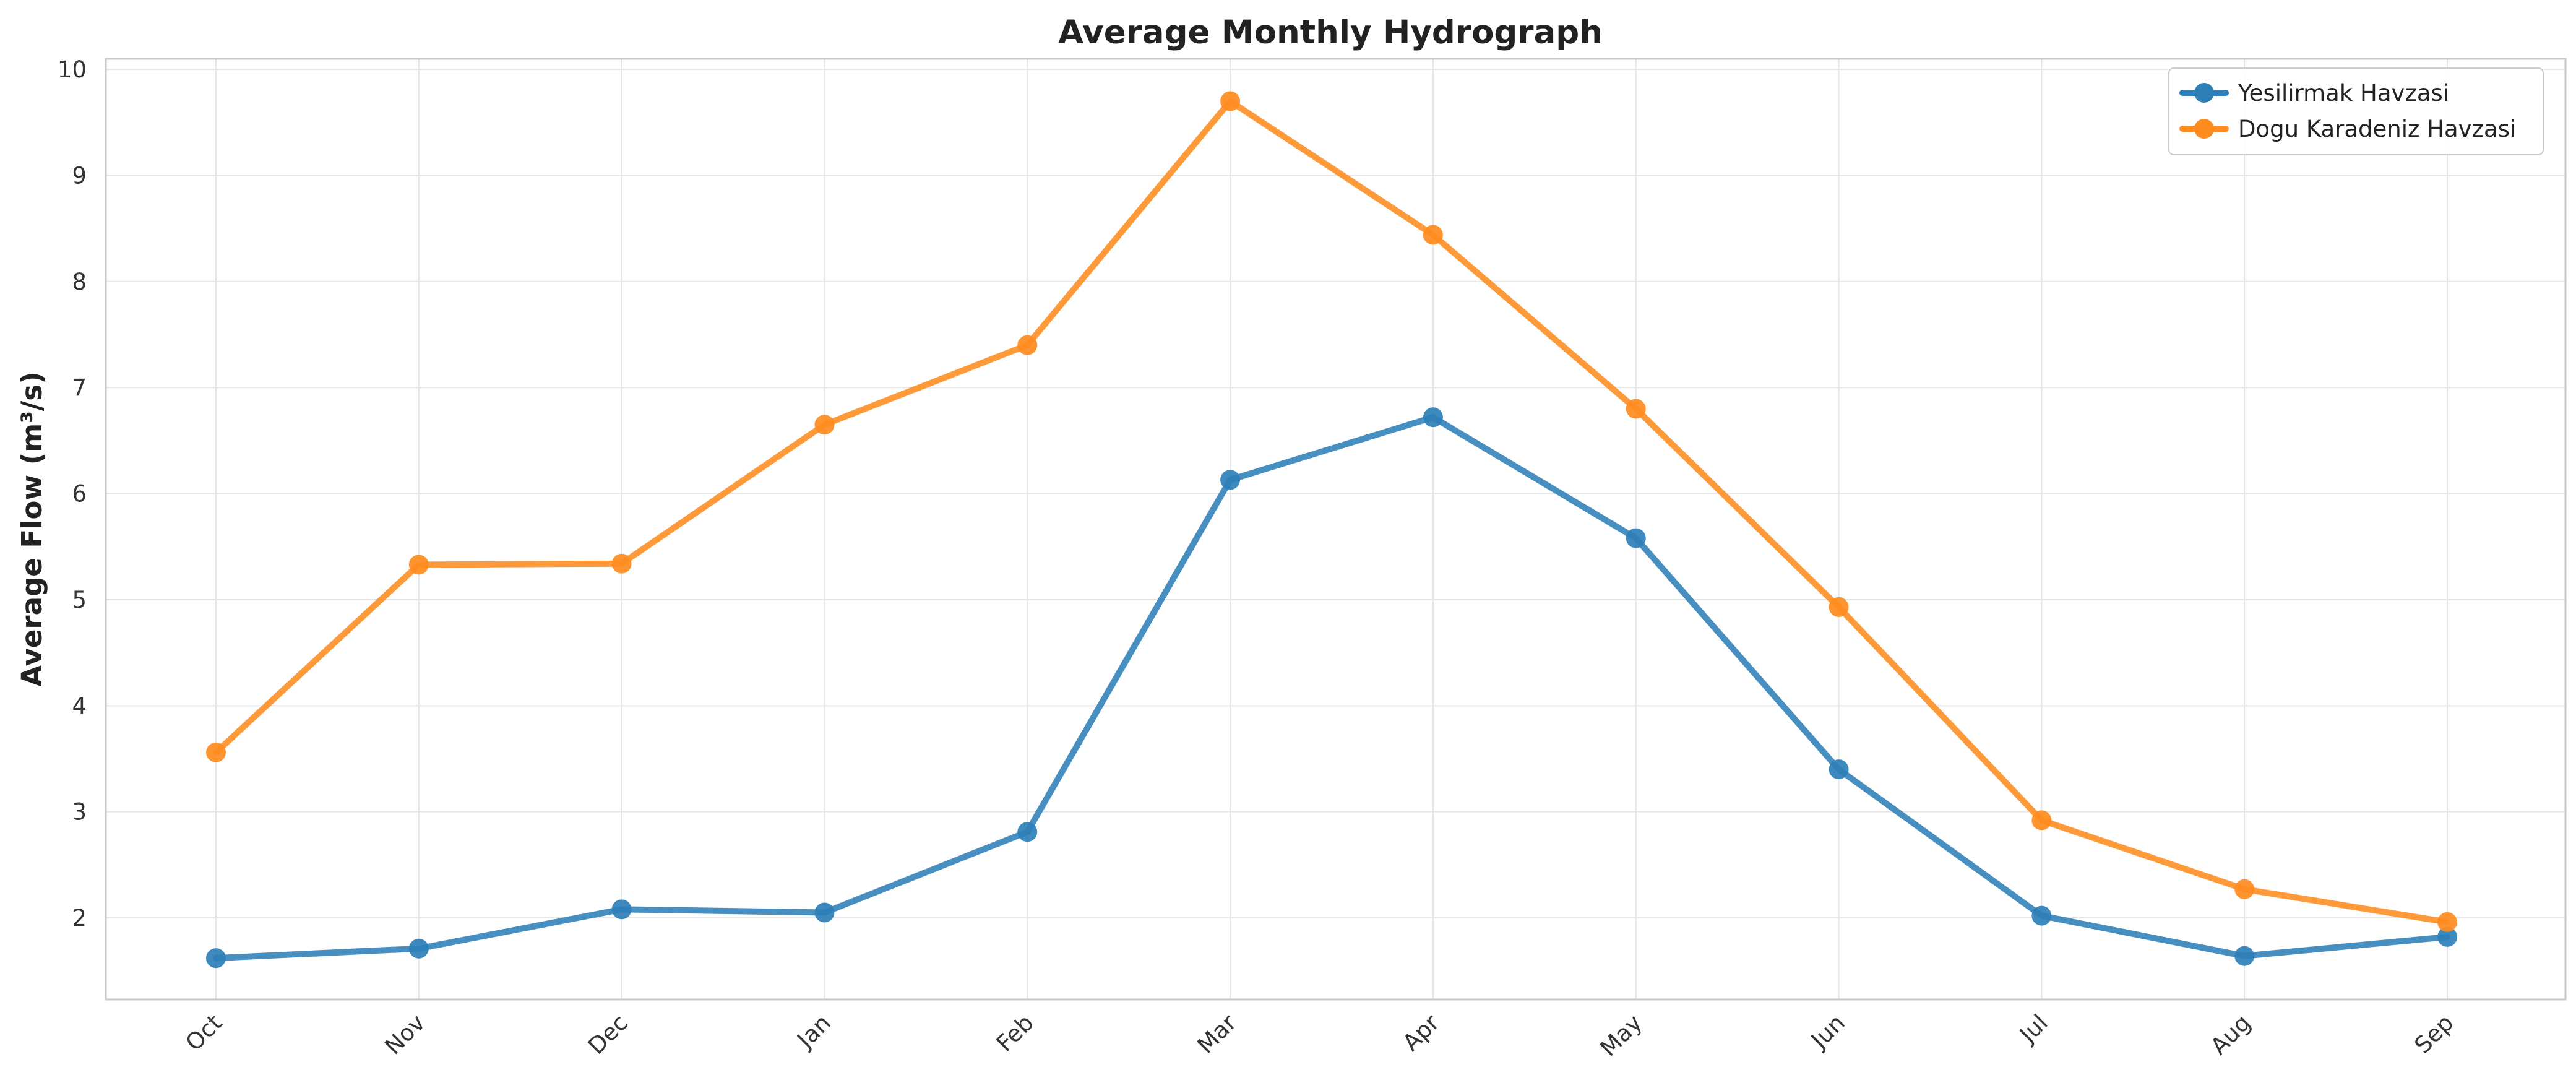 Image resolution: width=2576 pixels, height=1088 pixels. I want to click on legend: Yesilirmak Havzasi Dogu Karadeniz Havzasi, so click(2356, 111).